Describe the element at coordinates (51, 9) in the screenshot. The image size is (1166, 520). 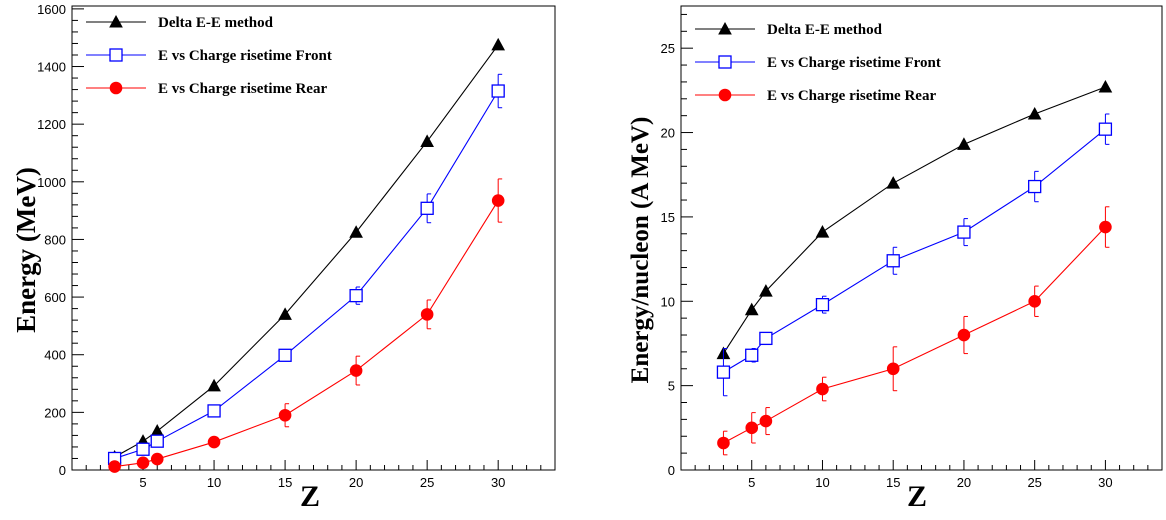
I see `y-tick-label: 1600` at that location.